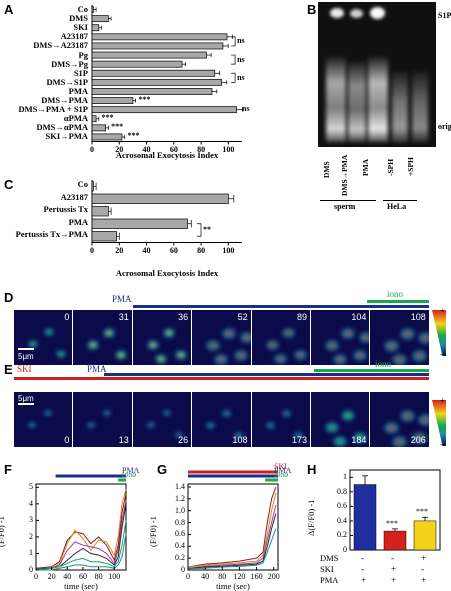  Describe the element at coordinates (3, 531) in the screenshot. I see `y-axis-label: (F/F0) -1` at that location.